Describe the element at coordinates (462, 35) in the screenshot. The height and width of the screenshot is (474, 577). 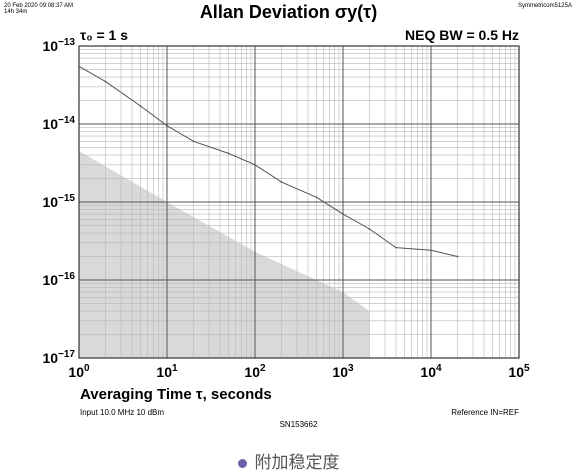
I see `neq-bw-label: NEQ BW = 0.5 Hz` at that location.